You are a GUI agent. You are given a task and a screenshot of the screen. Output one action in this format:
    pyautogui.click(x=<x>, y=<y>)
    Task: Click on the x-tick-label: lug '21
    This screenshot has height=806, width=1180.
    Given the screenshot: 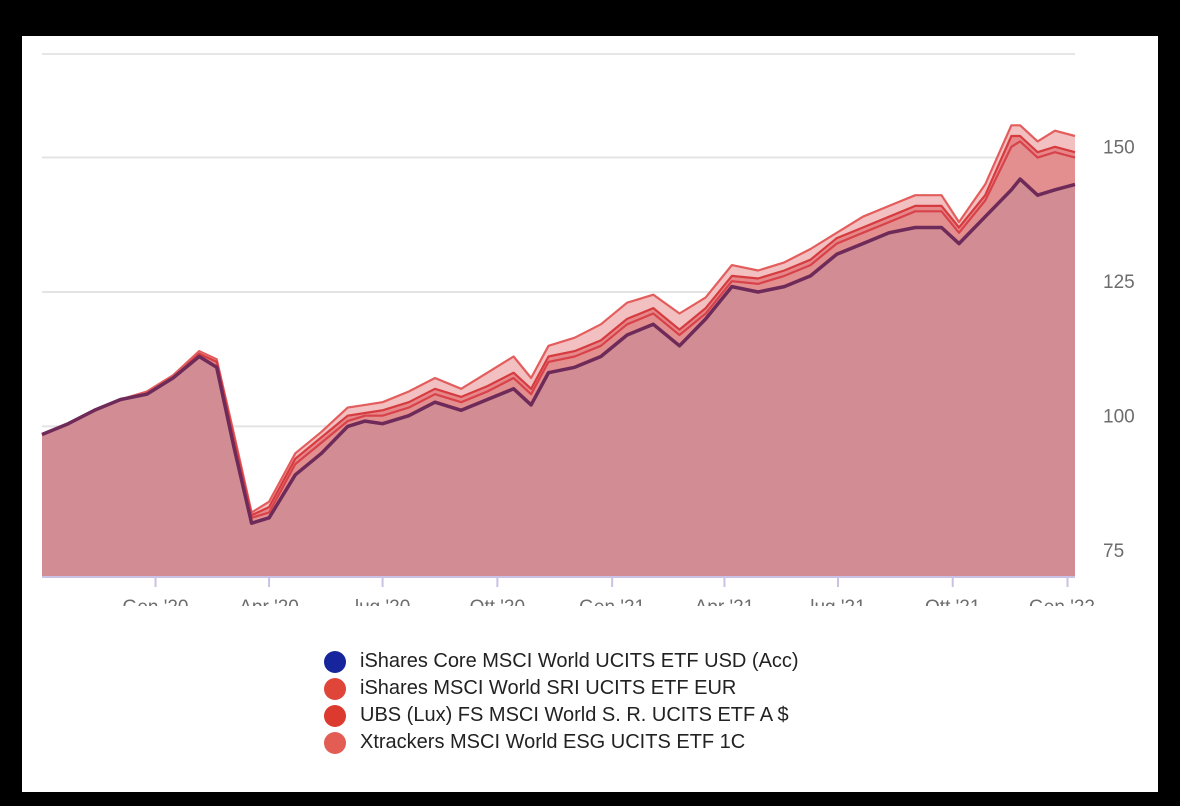 What is the action you would take?
    pyautogui.click(x=837, y=601)
    